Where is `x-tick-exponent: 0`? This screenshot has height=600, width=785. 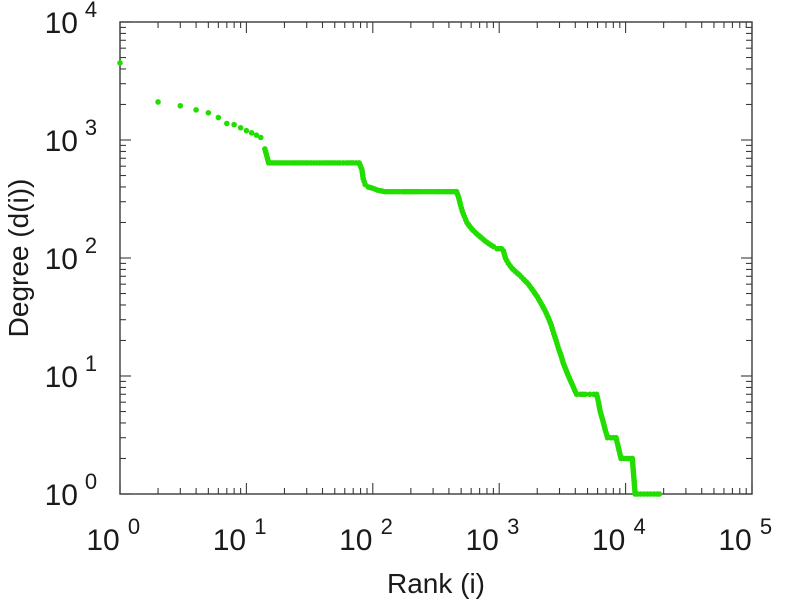 x-tick-exponent: 0 is located at coordinates (134, 526).